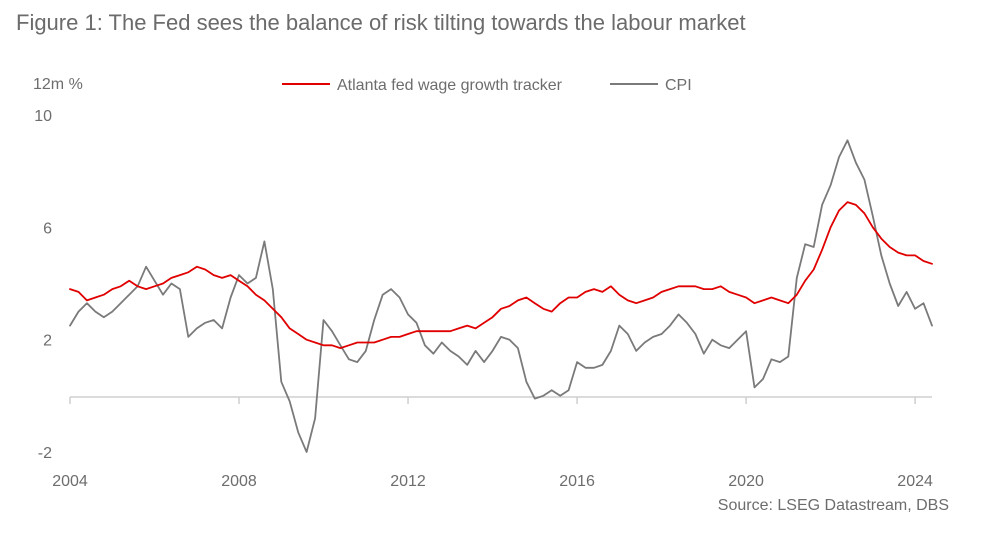  I want to click on y-tick-label: 10, so click(43, 116).